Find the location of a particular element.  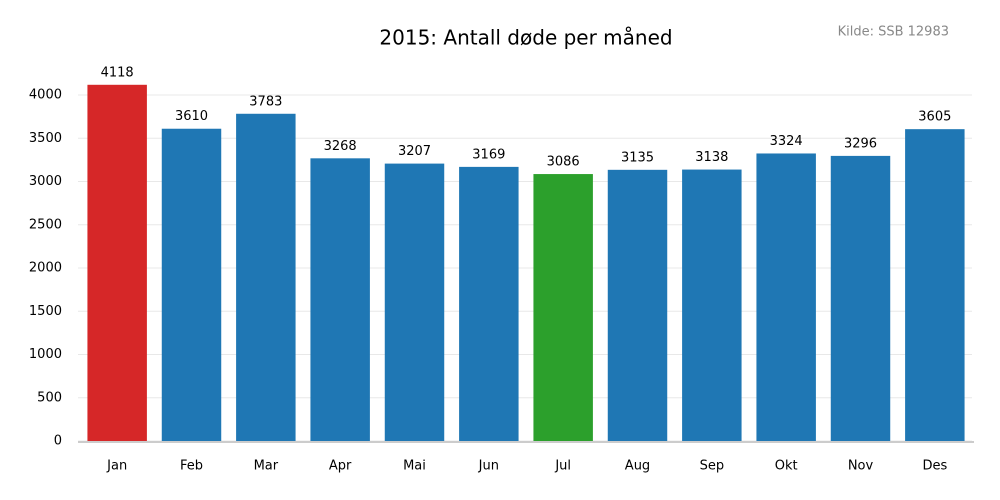

data-label: 3324 is located at coordinates (786, 141).